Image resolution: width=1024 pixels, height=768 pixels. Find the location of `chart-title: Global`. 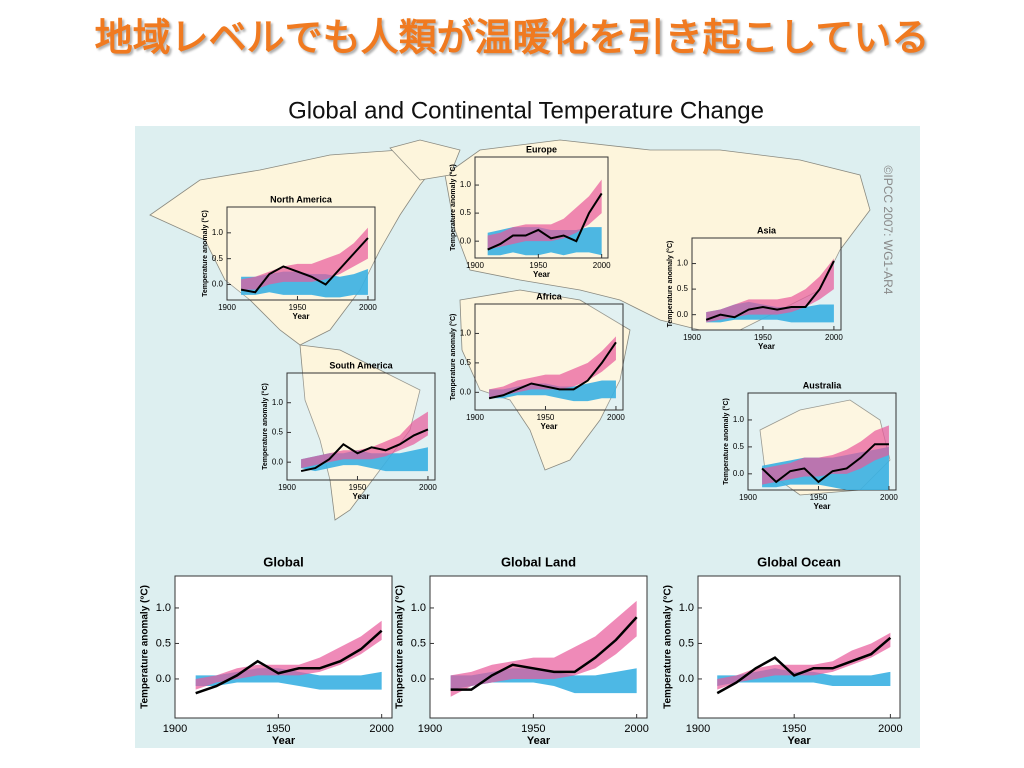

chart-title: Global is located at coordinates (283, 561).